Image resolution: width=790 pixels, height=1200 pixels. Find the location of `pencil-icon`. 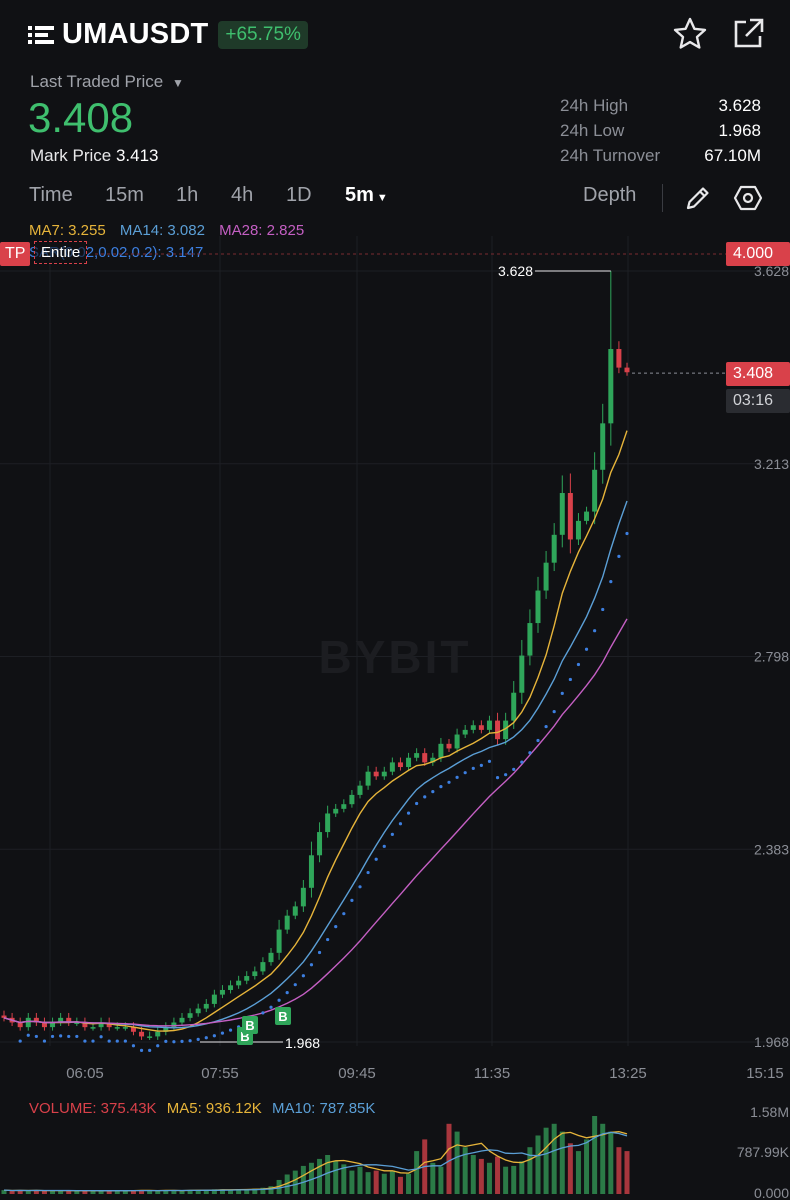

pencil-icon is located at coordinates (698, 198).